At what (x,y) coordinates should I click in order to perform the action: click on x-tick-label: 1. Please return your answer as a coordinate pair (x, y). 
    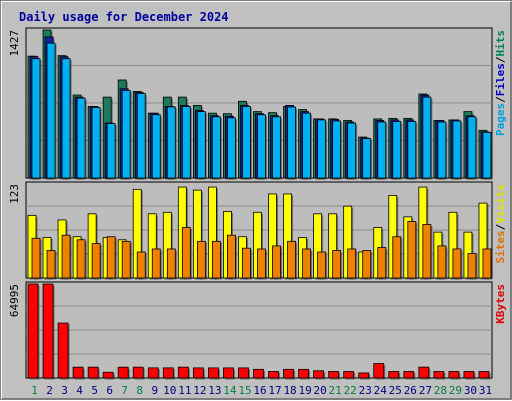
    Looking at the image, I should click on (34, 390).